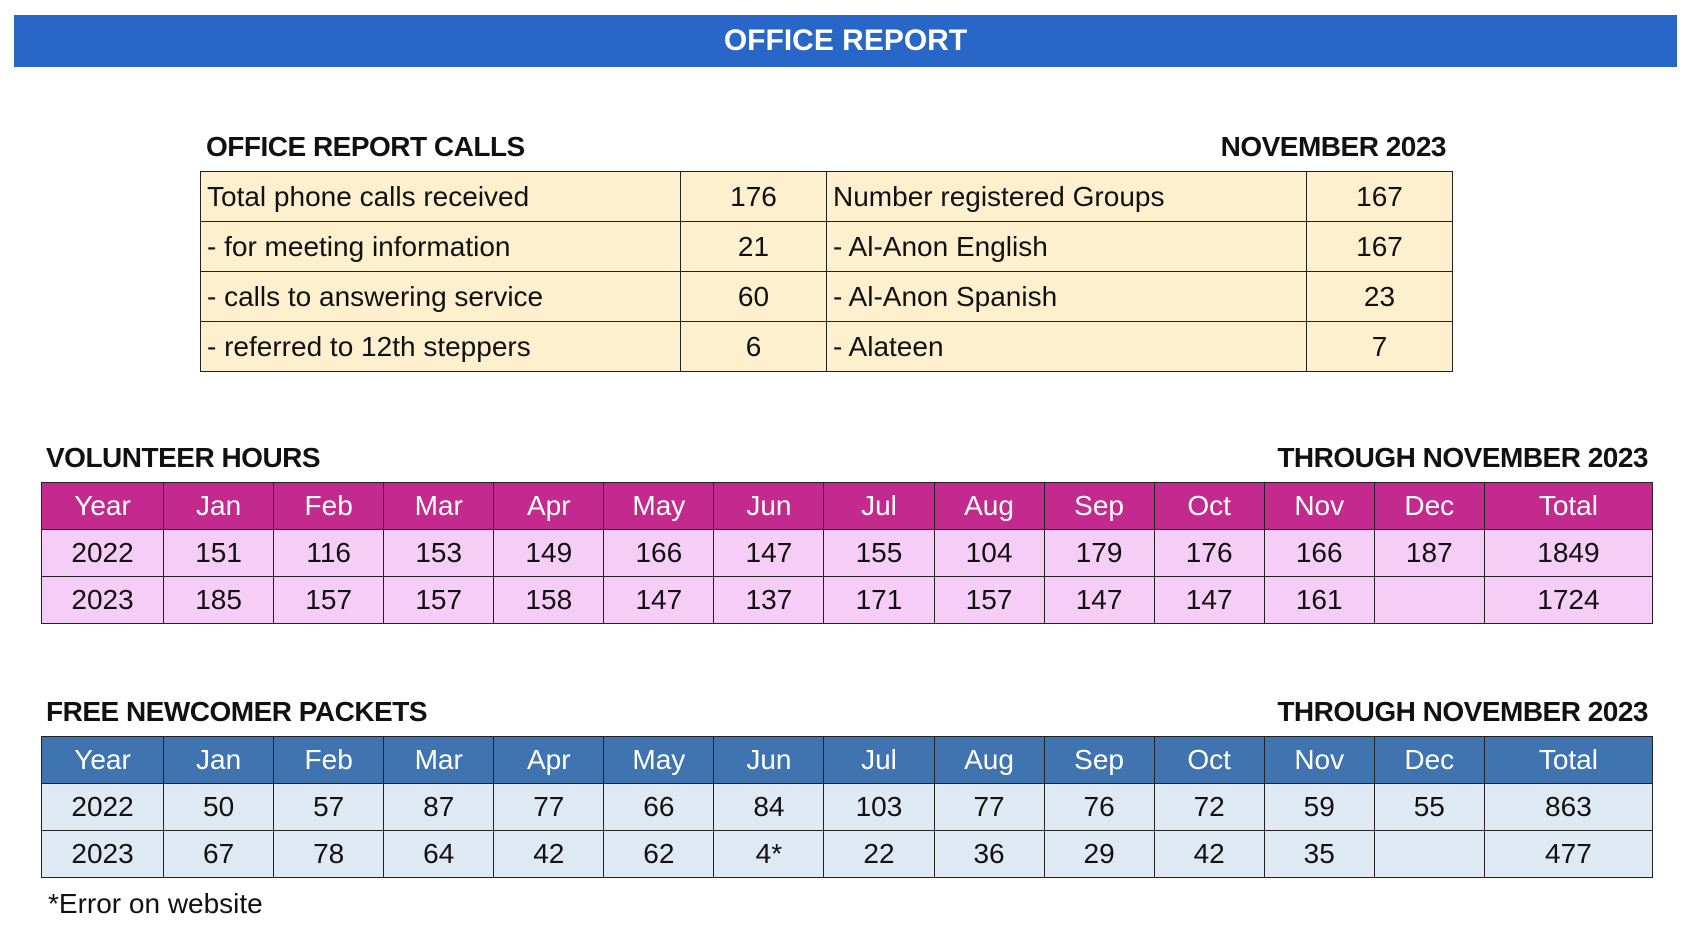 The height and width of the screenshot is (940, 1698). What do you see at coordinates (879, 553) in the screenshot?
I see `value-cell: 155` at bounding box center [879, 553].